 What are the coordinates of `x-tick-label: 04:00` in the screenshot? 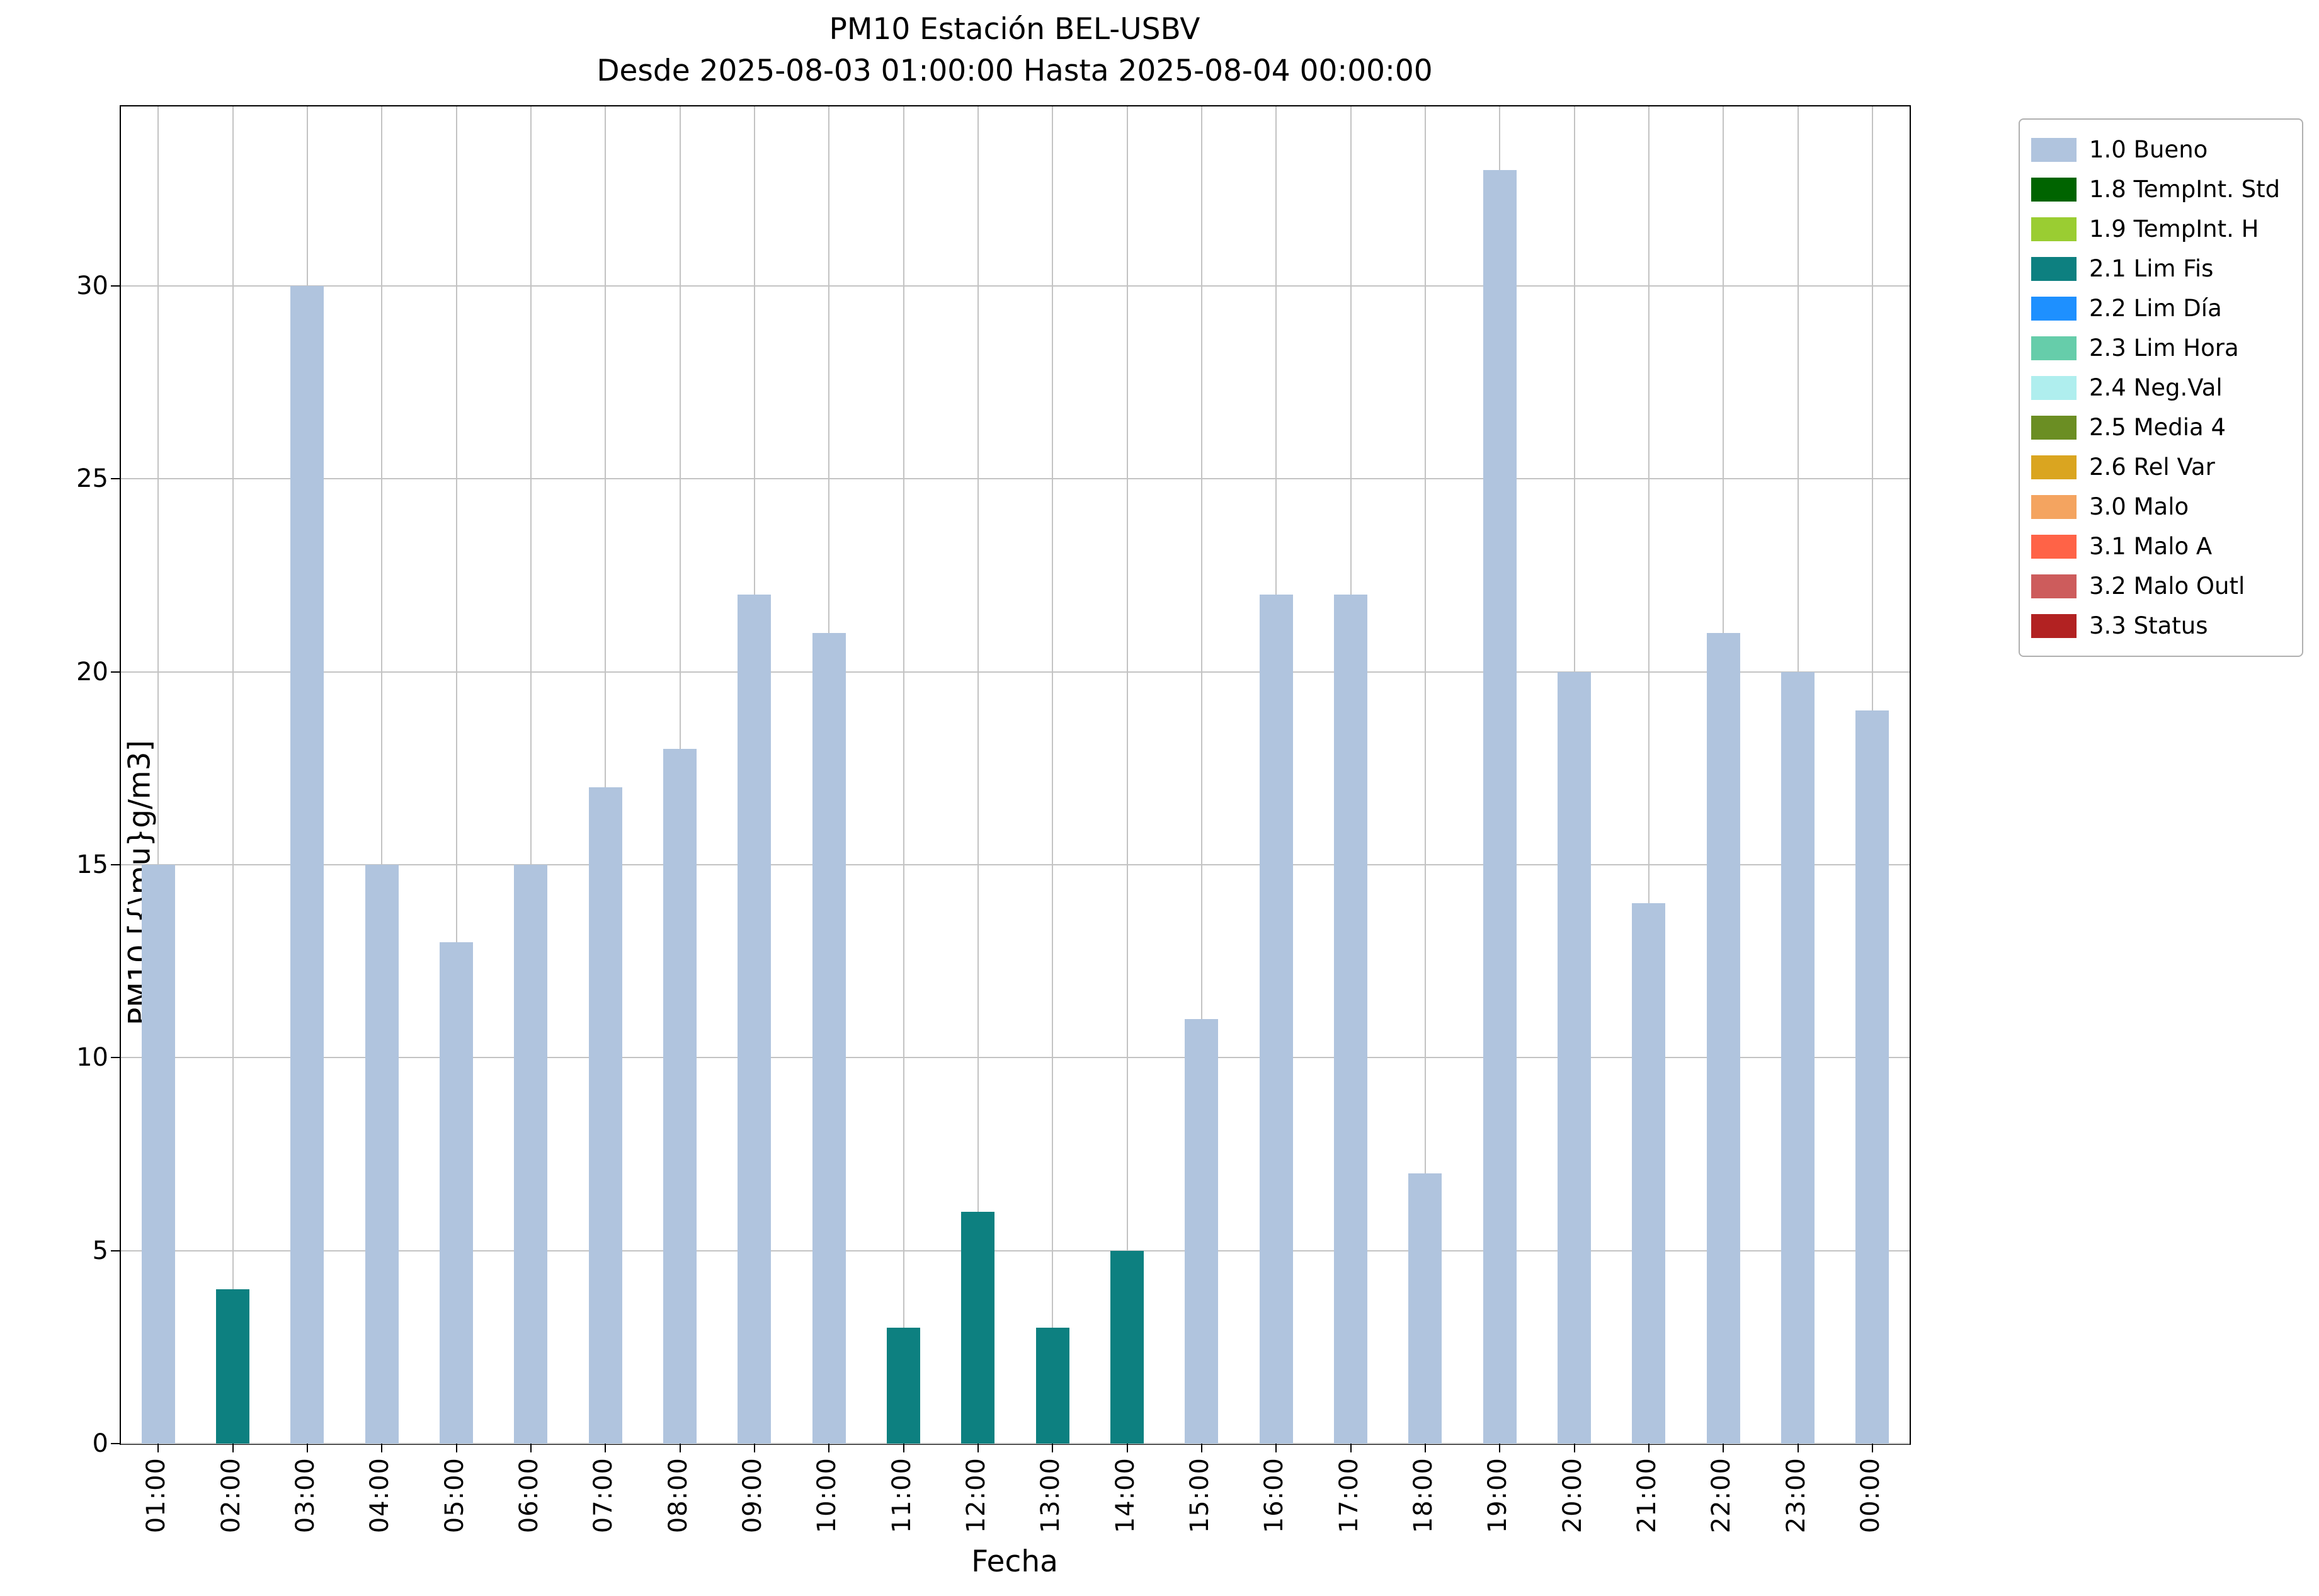 It's located at (380, 1495).